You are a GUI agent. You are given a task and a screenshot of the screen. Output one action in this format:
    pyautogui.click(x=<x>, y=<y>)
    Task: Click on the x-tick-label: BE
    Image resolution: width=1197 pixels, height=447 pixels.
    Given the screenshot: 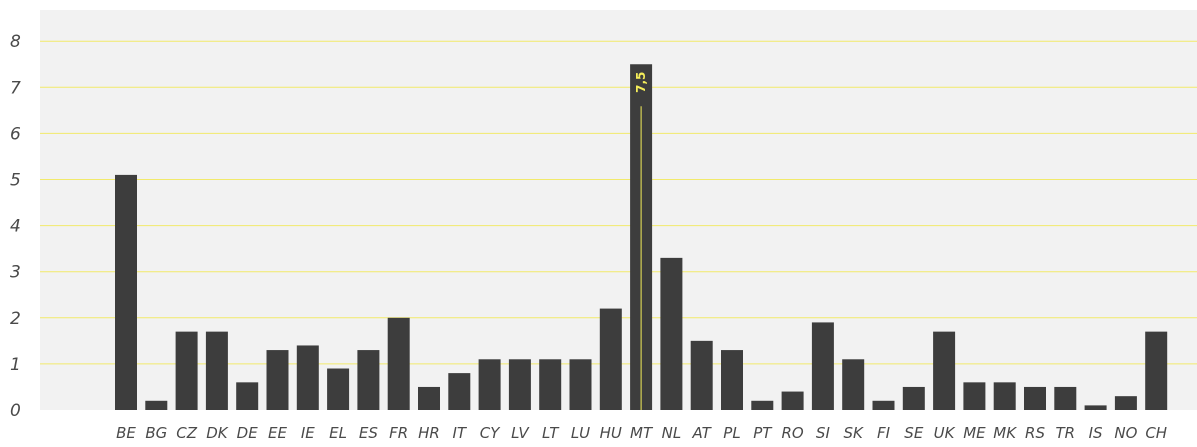 What is the action you would take?
    pyautogui.click(x=126, y=433)
    